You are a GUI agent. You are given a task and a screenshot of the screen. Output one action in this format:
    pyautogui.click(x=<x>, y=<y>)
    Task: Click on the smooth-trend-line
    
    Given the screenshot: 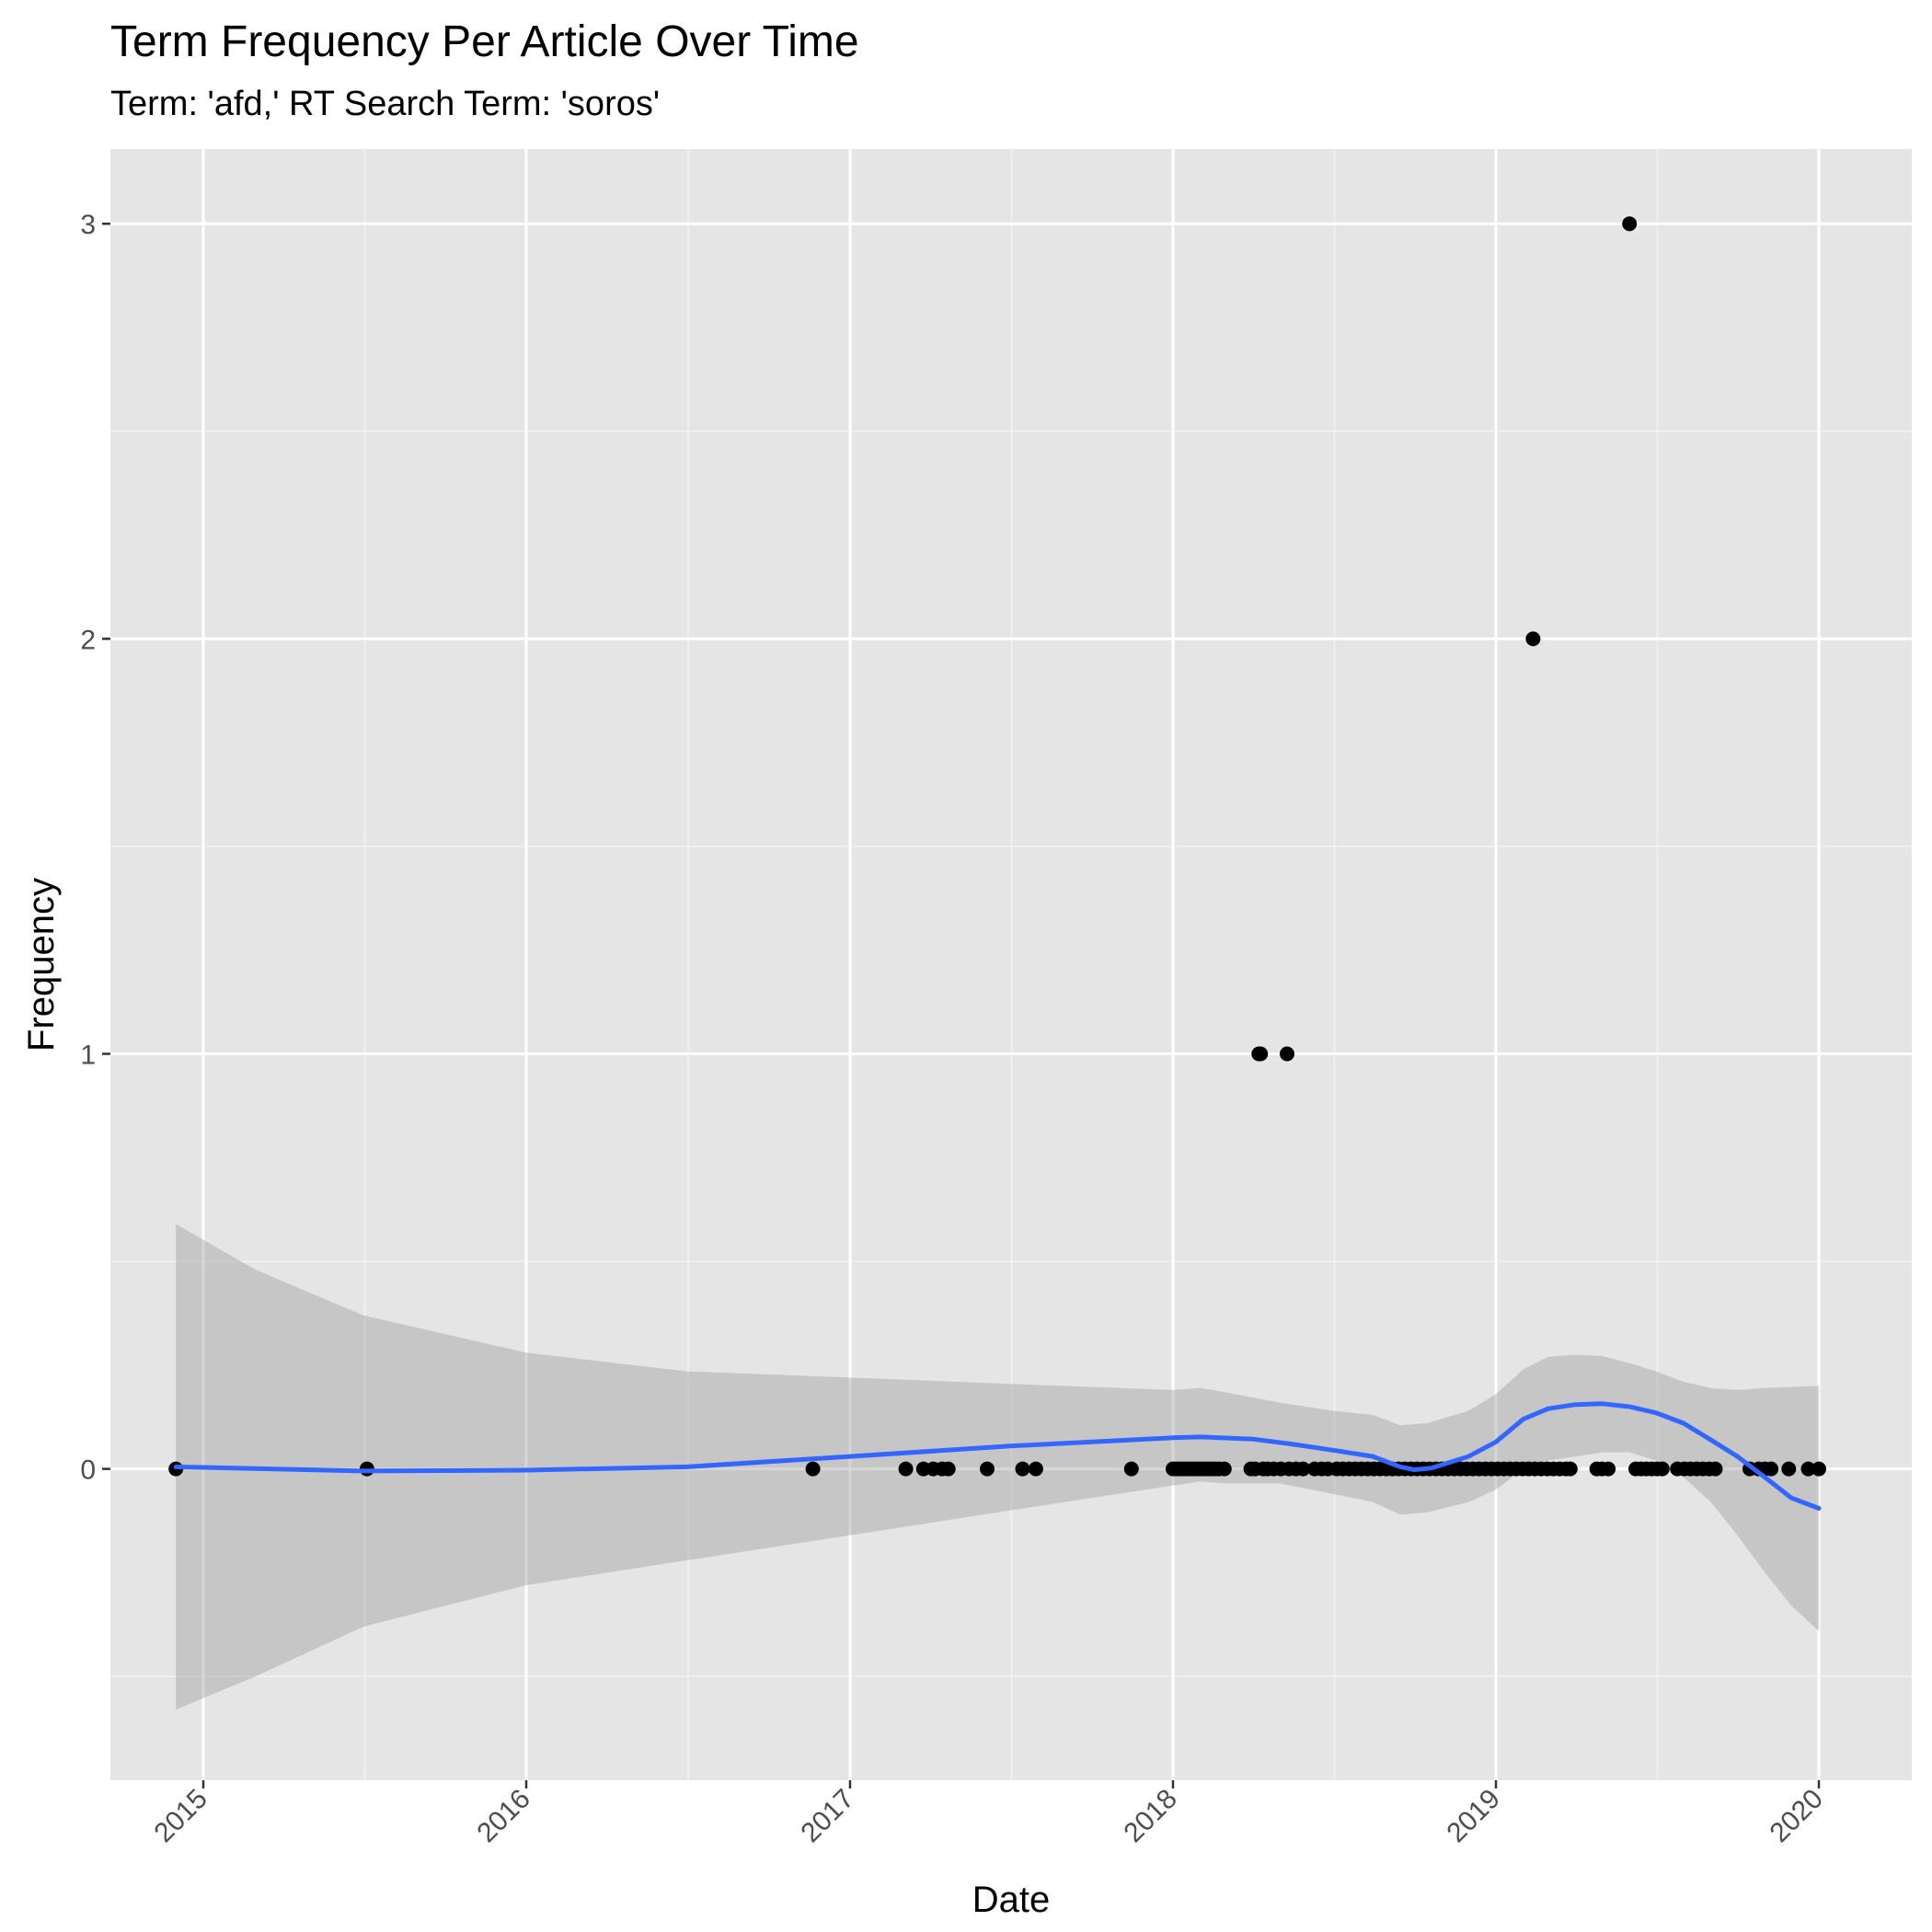 What is the action you would take?
    pyautogui.click(x=997, y=1456)
    